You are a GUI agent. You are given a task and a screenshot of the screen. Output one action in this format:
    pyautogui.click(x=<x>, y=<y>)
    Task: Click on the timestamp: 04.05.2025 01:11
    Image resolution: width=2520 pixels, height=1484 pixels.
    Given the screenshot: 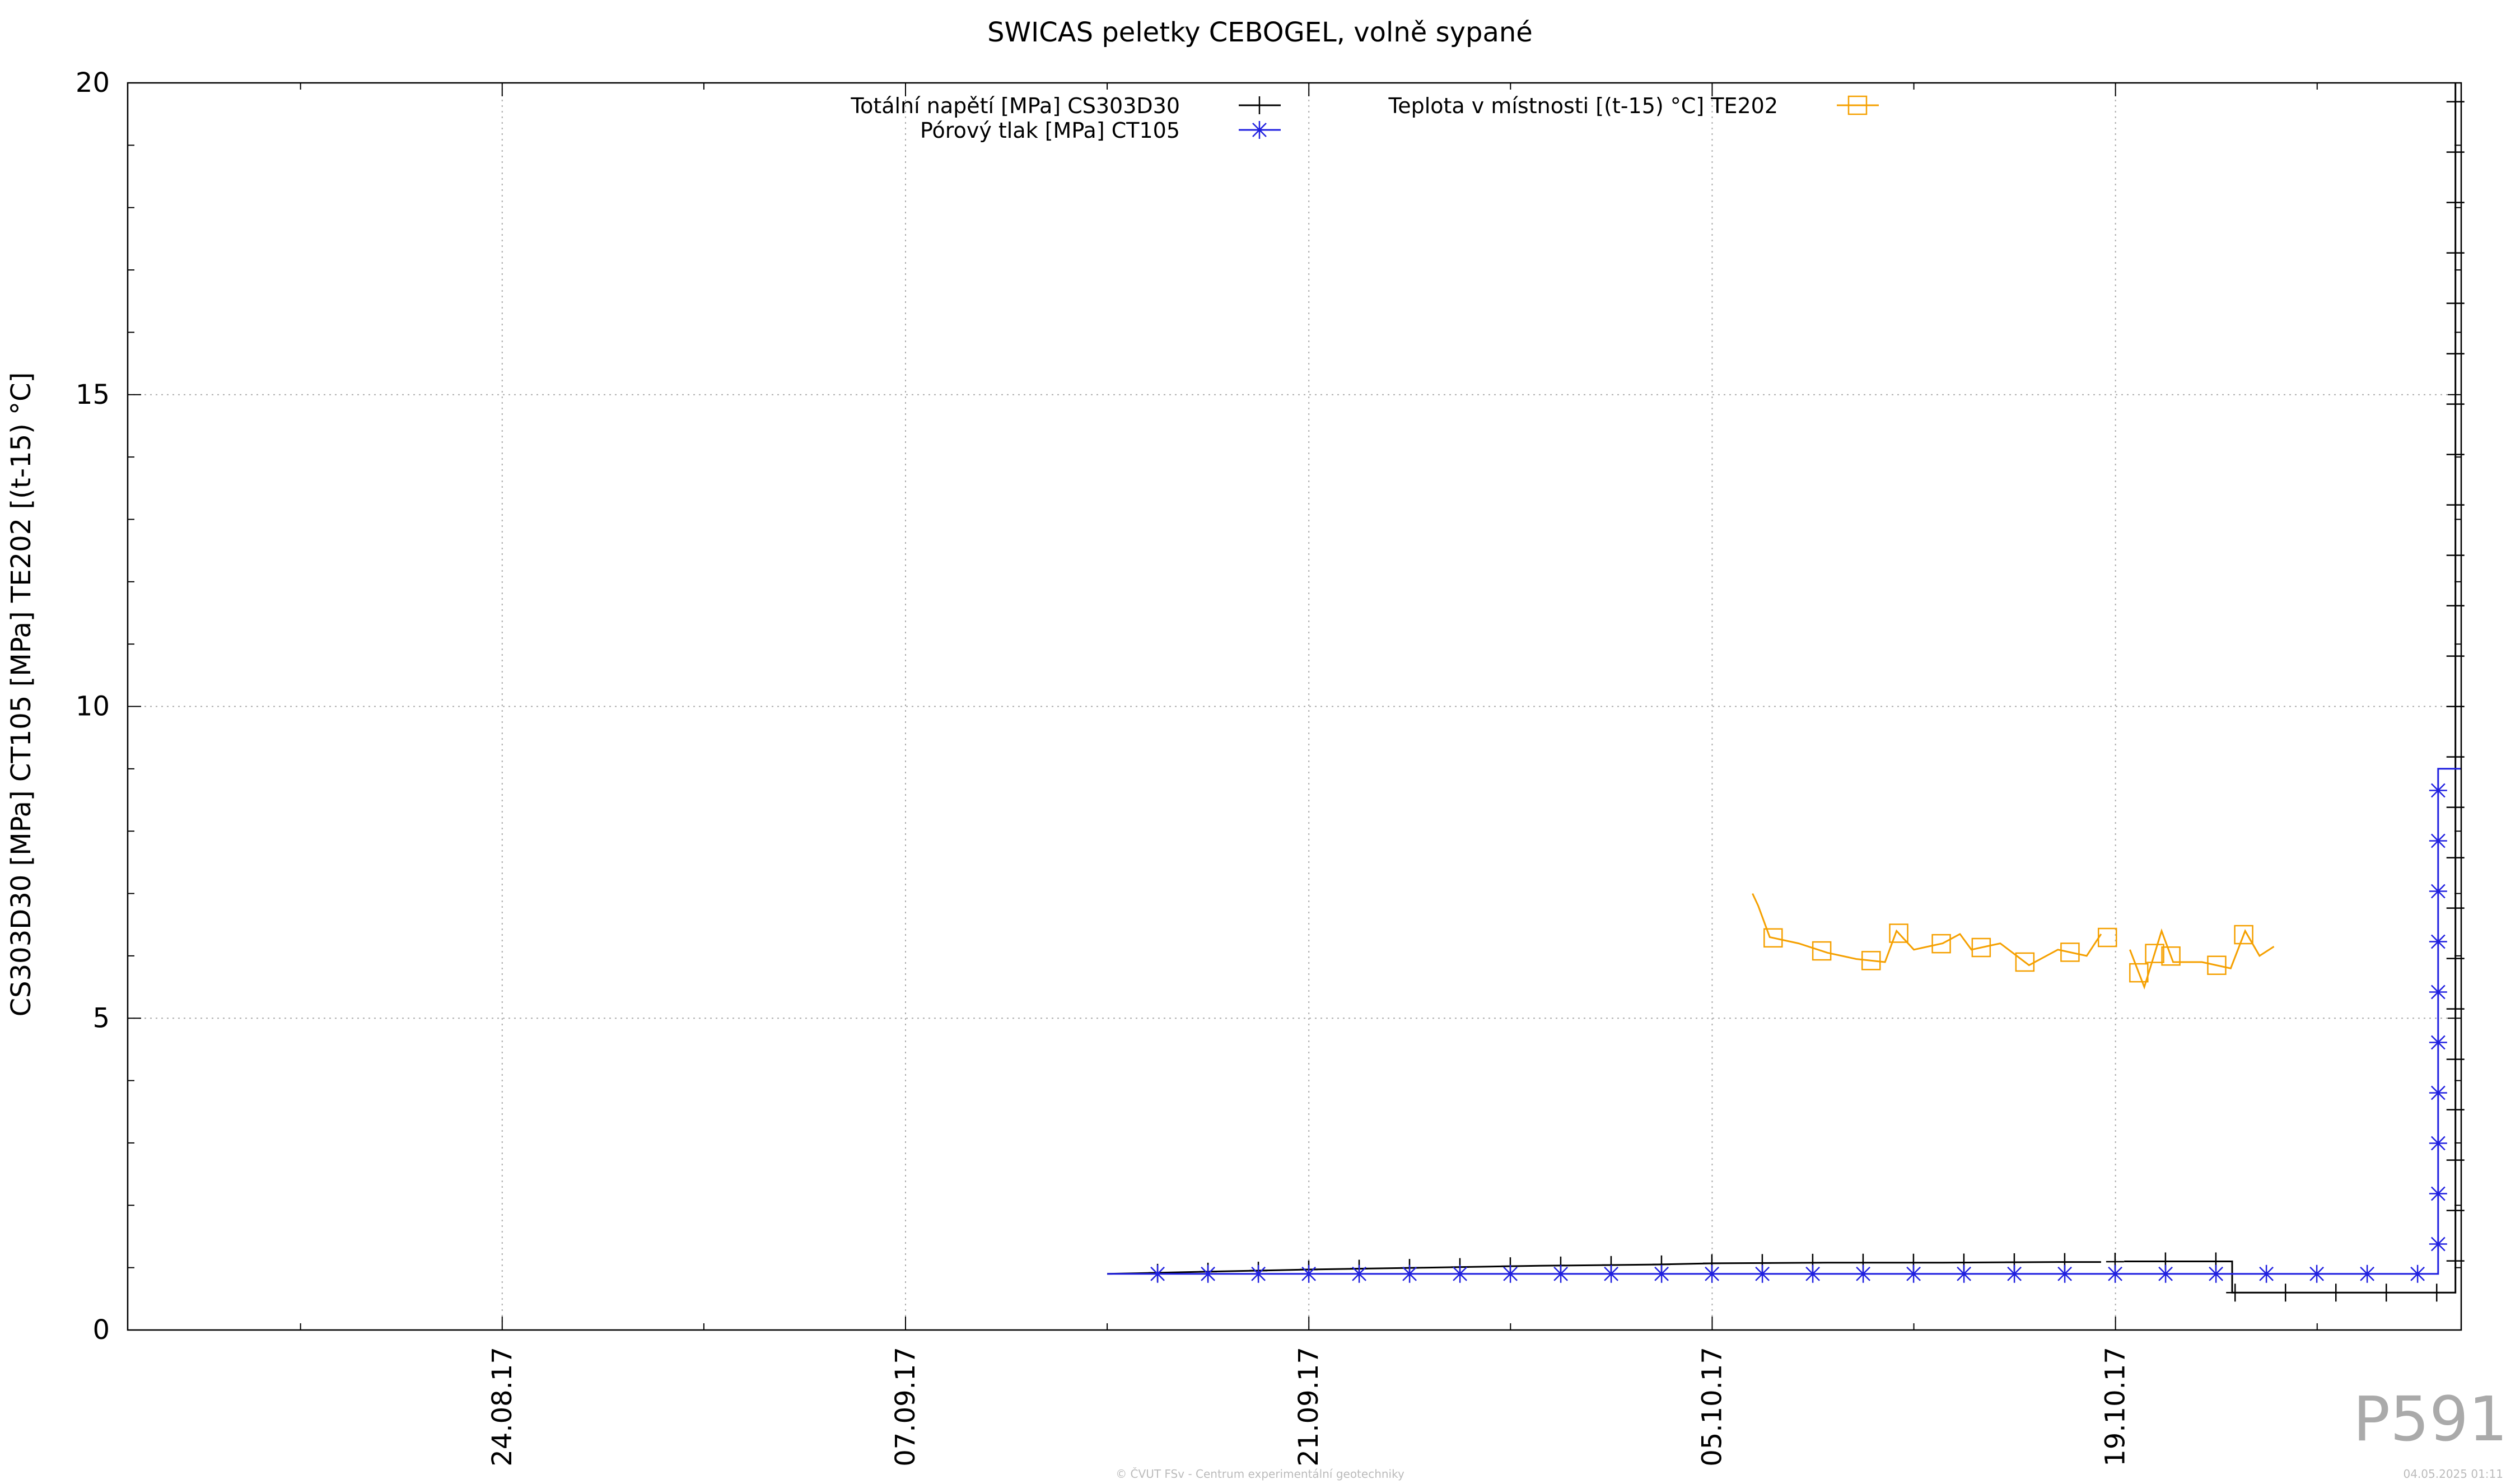 What is the action you would take?
    pyautogui.click(x=2453, y=1474)
    